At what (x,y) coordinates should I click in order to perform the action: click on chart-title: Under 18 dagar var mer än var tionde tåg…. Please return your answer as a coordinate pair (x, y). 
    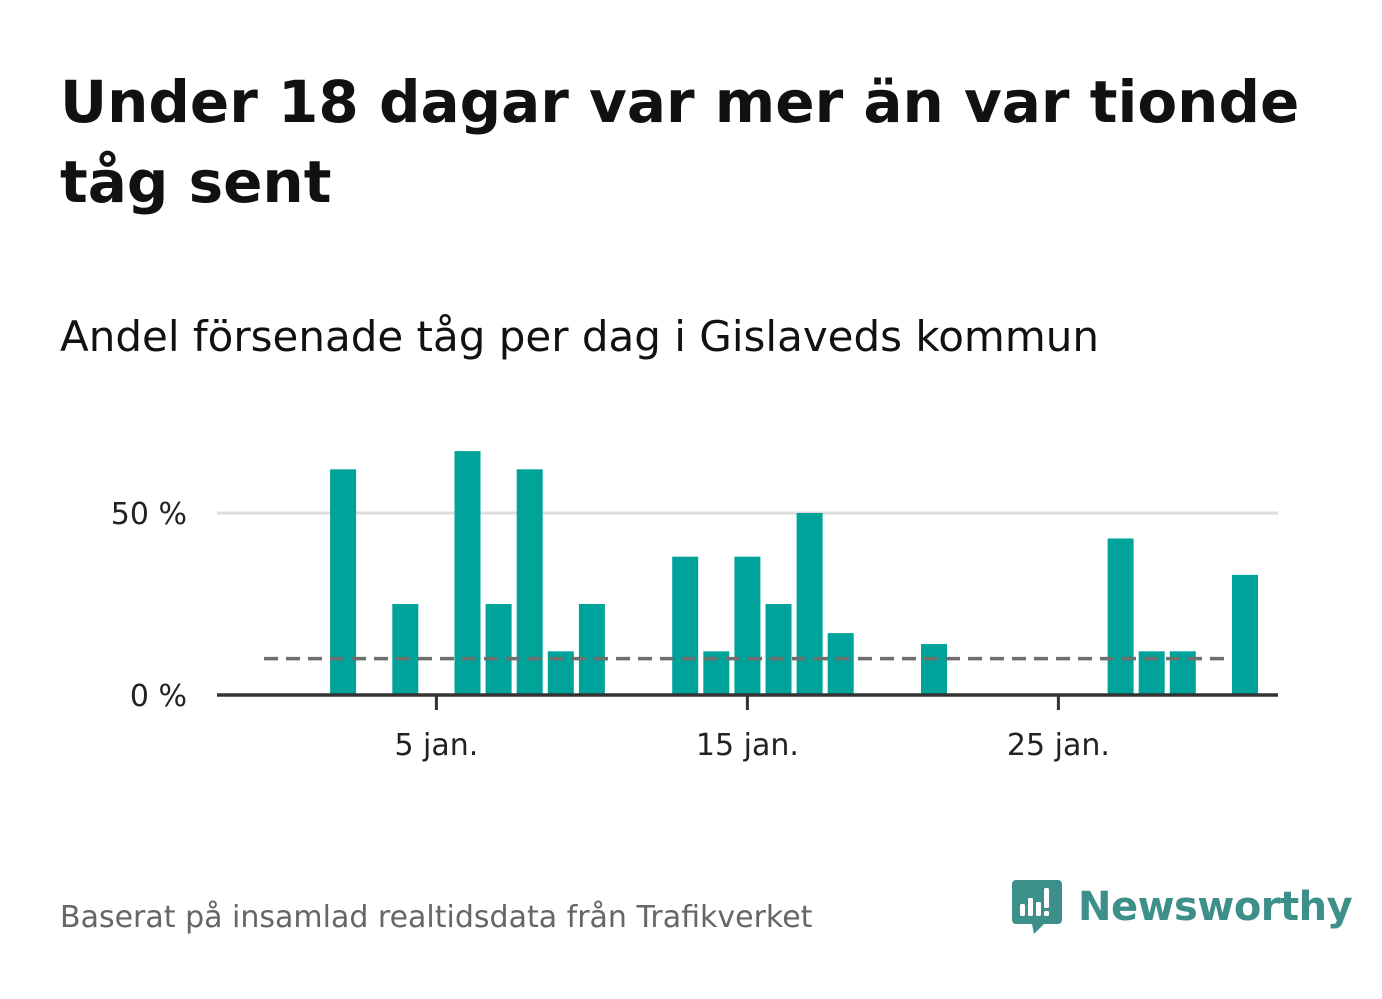
    Looking at the image, I should click on (680, 142).